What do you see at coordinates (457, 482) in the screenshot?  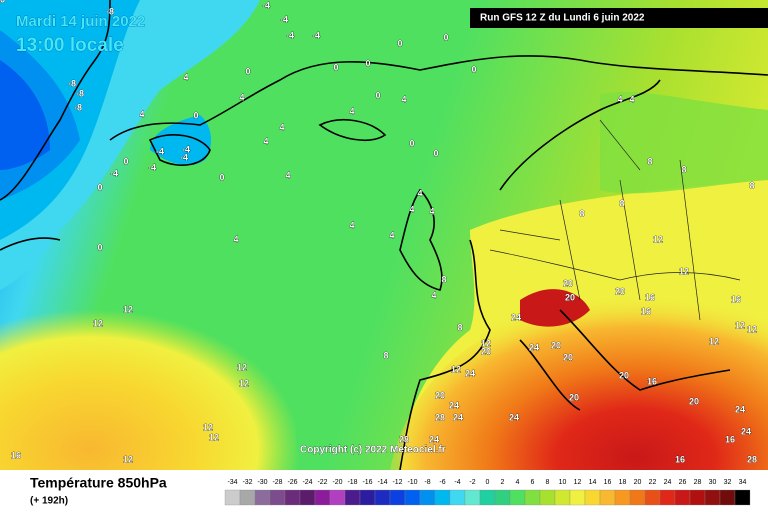 I see `legend-label: -4` at bounding box center [457, 482].